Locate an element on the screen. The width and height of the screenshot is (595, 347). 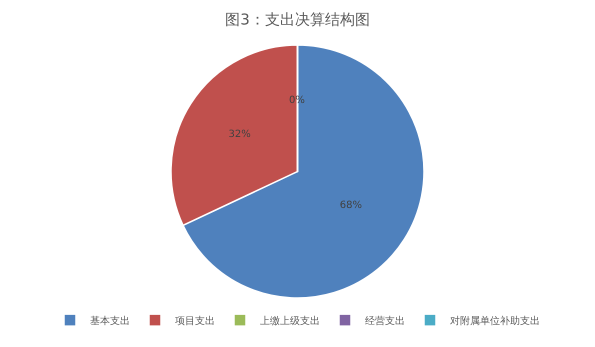
legend-label: 基本支出 is located at coordinates (110, 320).